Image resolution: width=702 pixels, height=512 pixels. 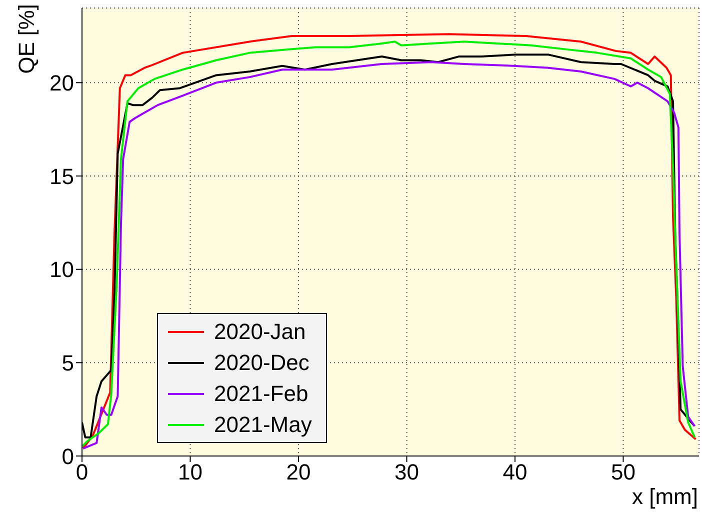 I want to click on legend-label: 2021-May, so click(x=263, y=425).